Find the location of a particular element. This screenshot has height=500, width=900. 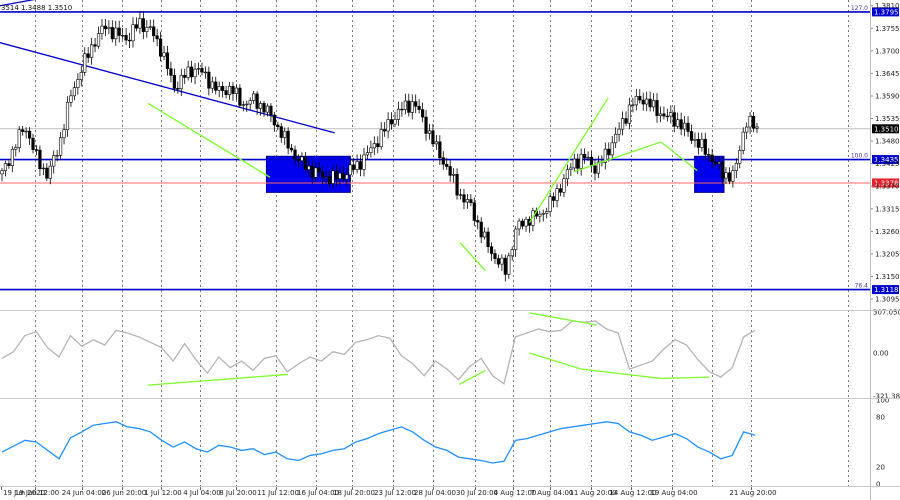

level-label: 127.0 is located at coordinates (859, 8).